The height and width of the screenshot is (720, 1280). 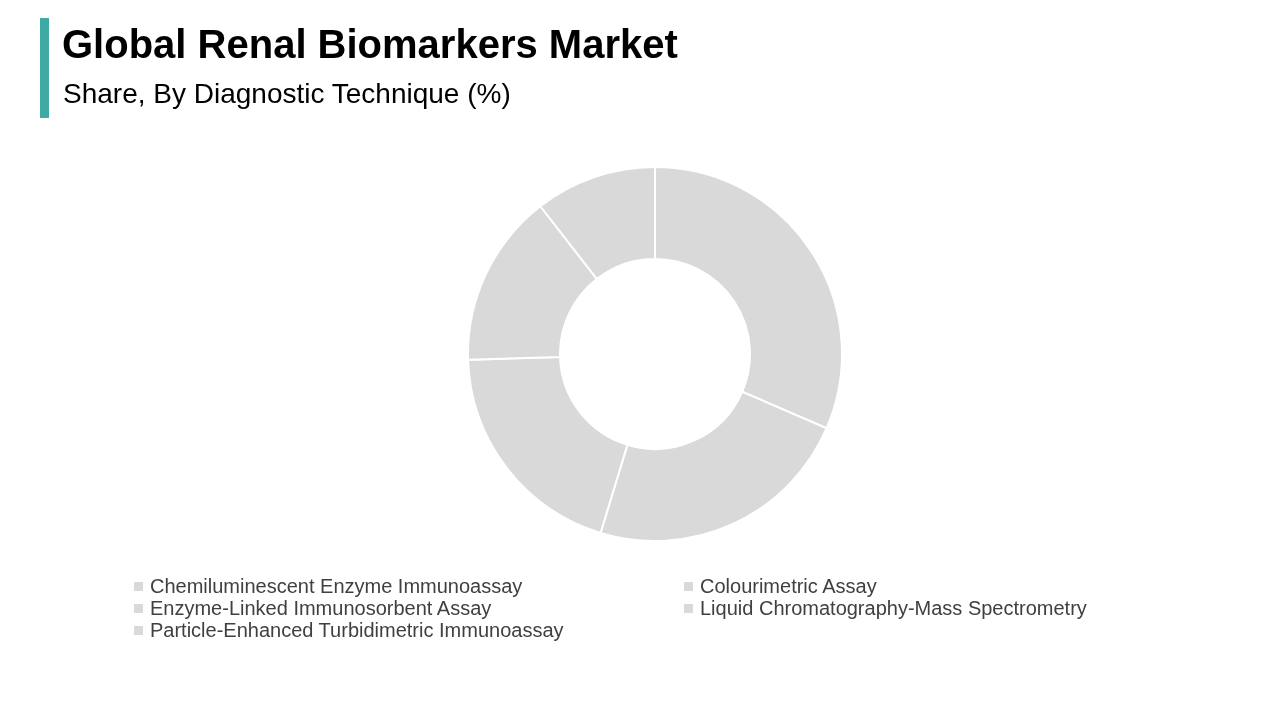 I want to click on legend-label: Colourimetric Assay, so click(x=788, y=586).